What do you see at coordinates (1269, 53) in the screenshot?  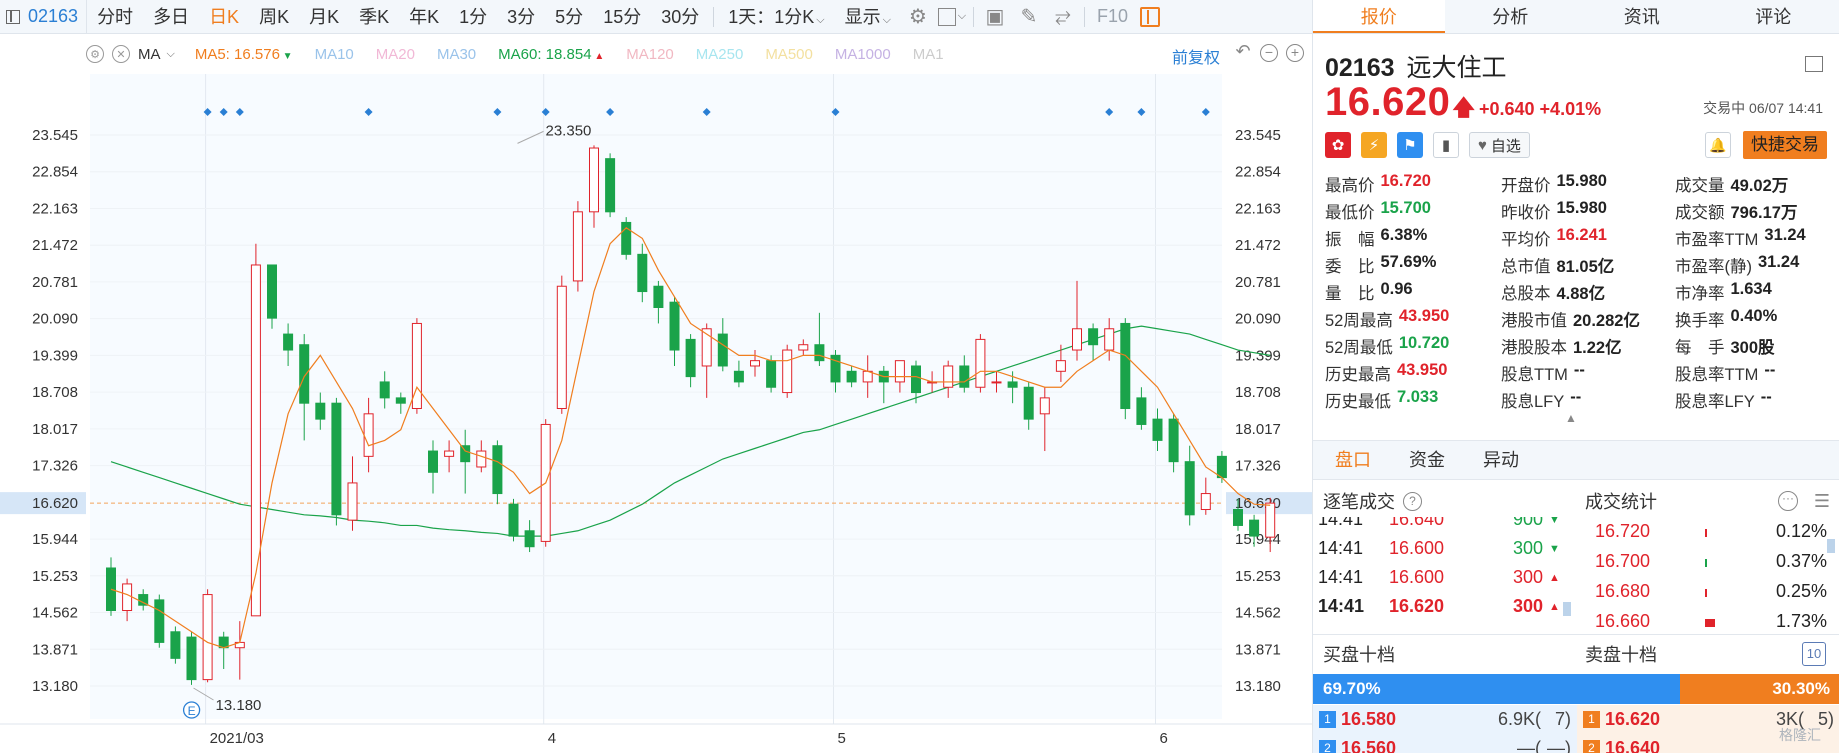 I see `zoom-out-icon: −` at bounding box center [1269, 53].